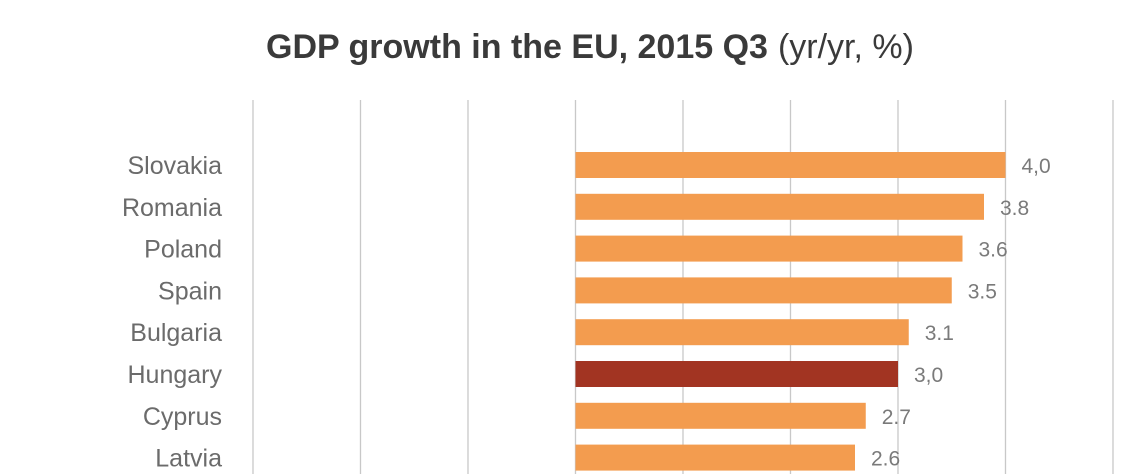 This screenshot has width=1140, height=474. I want to click on category-label: Latvia, so click(188, 459).